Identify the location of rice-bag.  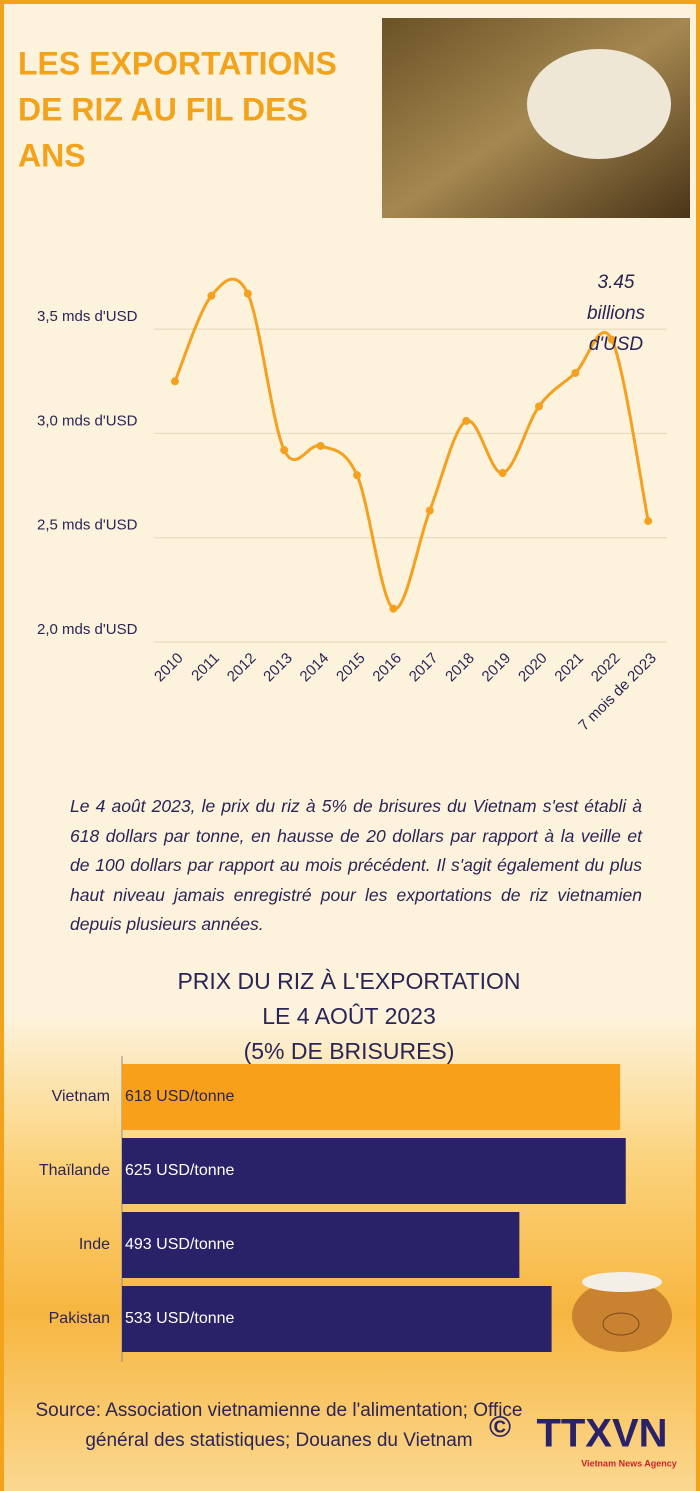
(599, 104).